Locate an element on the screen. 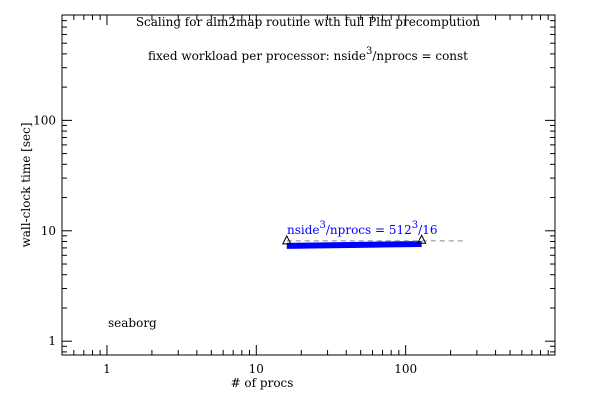 This screenshot has height=412, width=589. x-axis-label: # of procs is located at coordinates (262, 383).